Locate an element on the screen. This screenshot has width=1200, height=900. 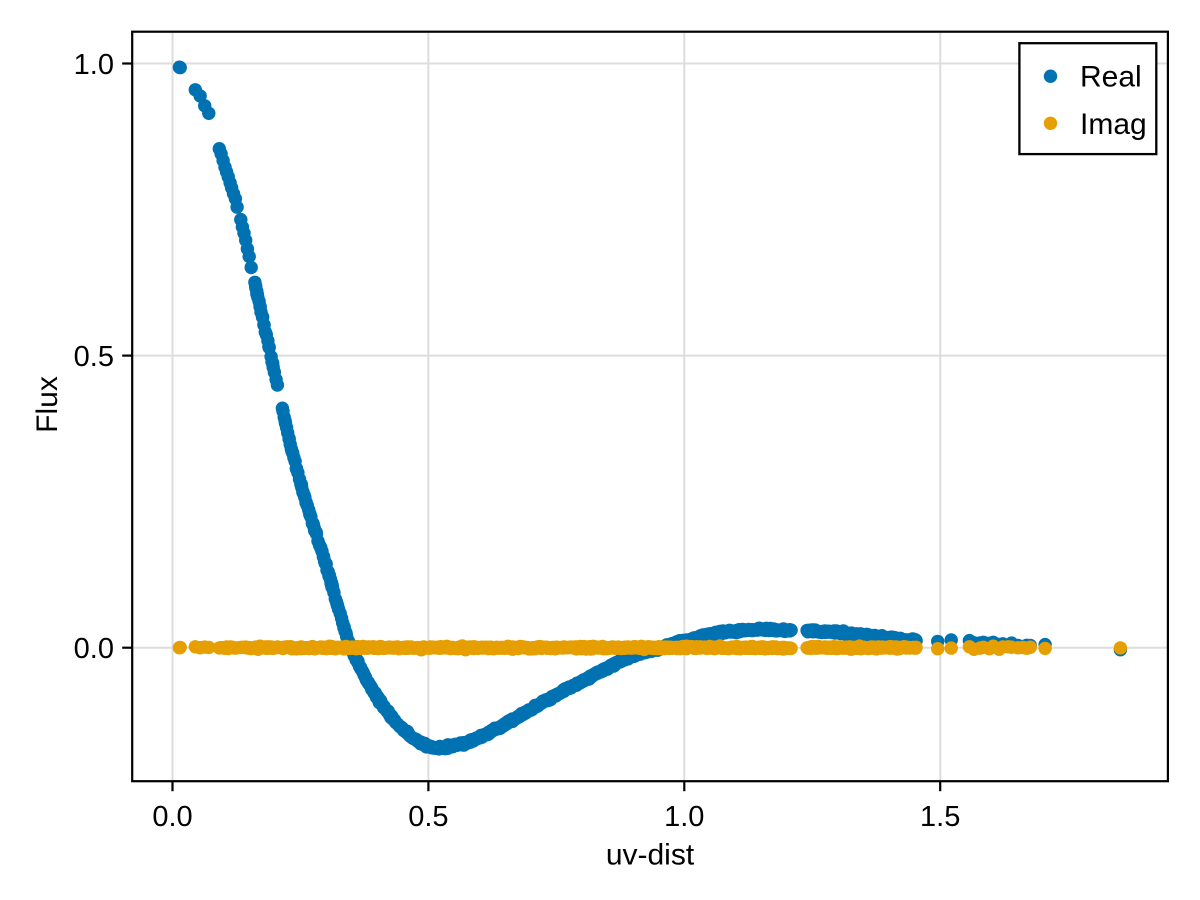
svg-text: Imag is located at coordinates (1113, 124).